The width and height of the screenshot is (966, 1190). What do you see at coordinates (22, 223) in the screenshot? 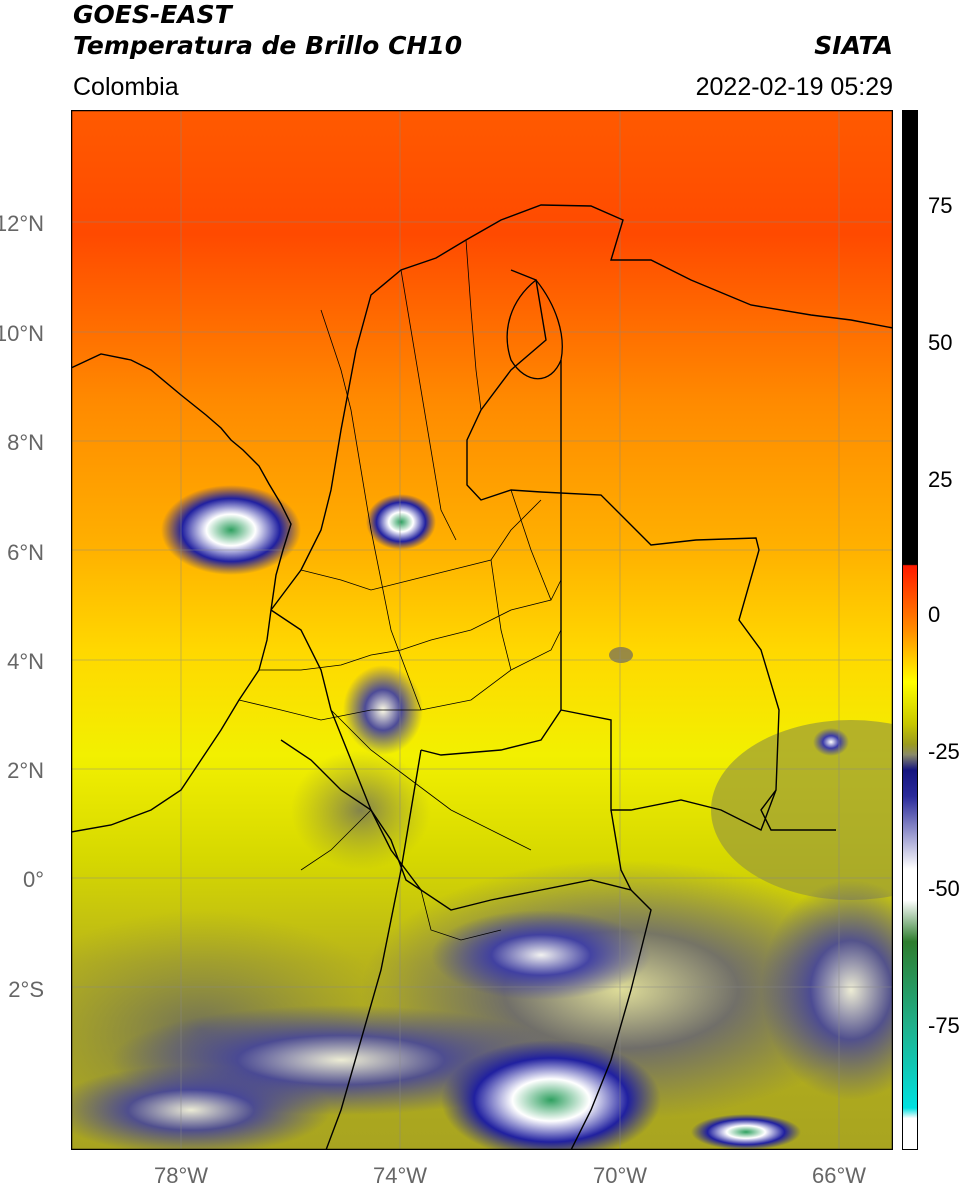
I see `lat-label-12n: 12°N` at bounding box center [22, 223].